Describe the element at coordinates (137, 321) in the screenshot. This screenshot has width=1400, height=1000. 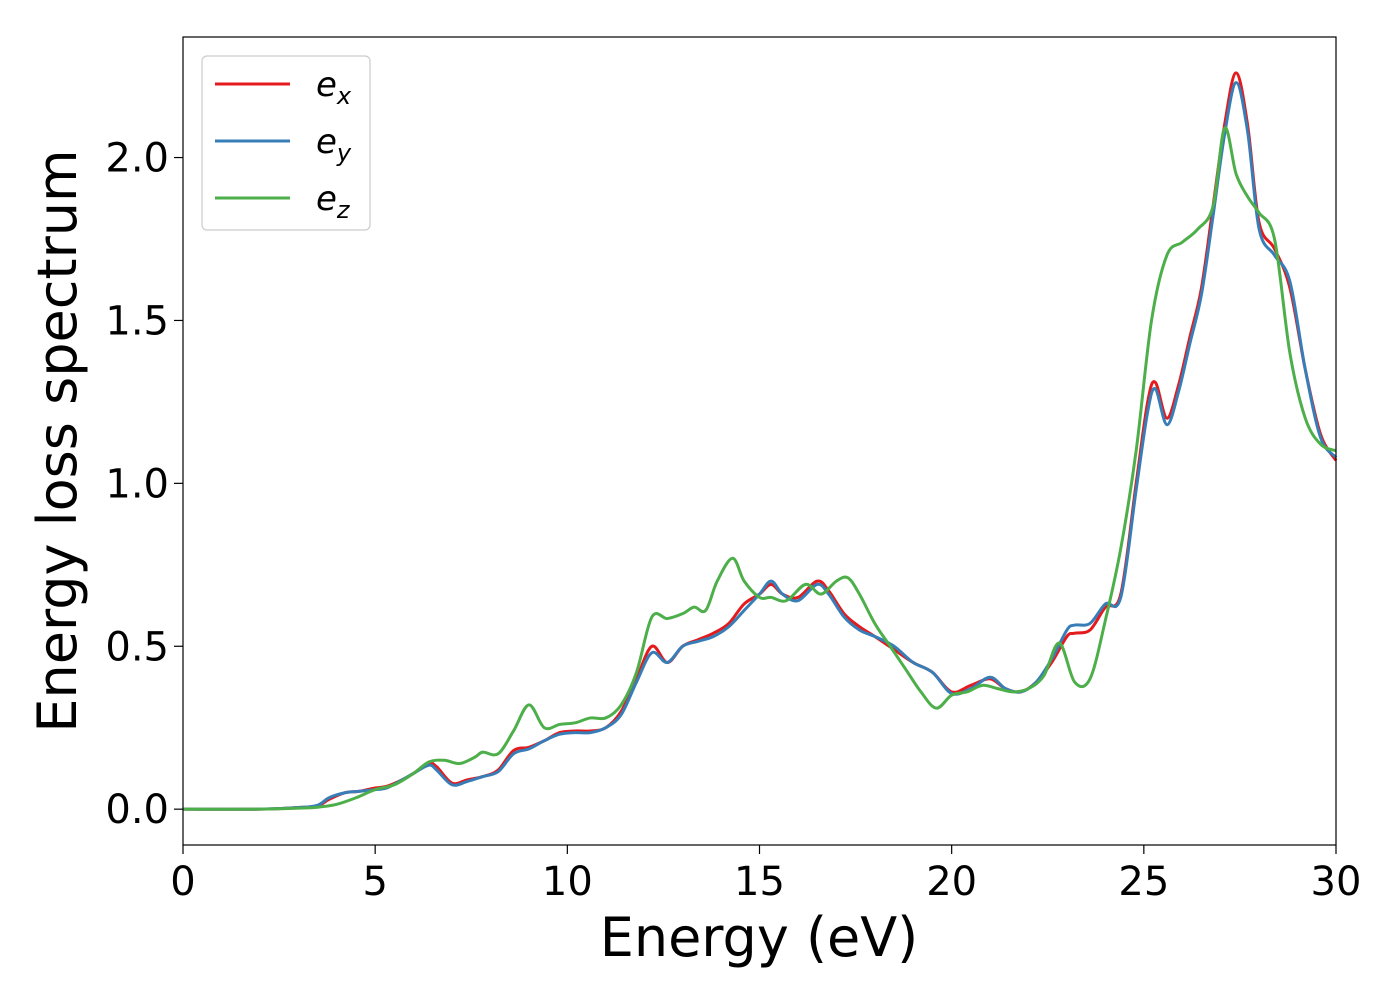
I see `y-tick-label: 1.5` at that location.